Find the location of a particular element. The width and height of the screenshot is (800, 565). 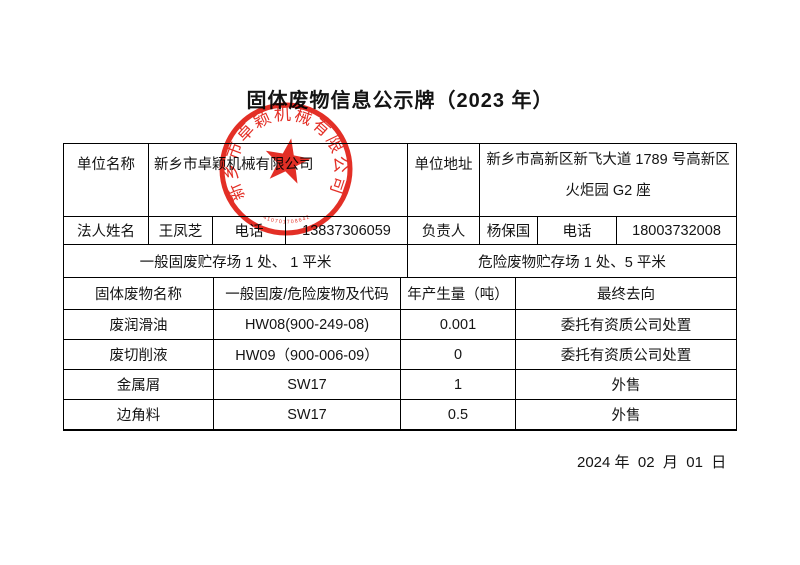

unit-address-line2: 火炬园 G2 座 is located at coordinates (608, 191).